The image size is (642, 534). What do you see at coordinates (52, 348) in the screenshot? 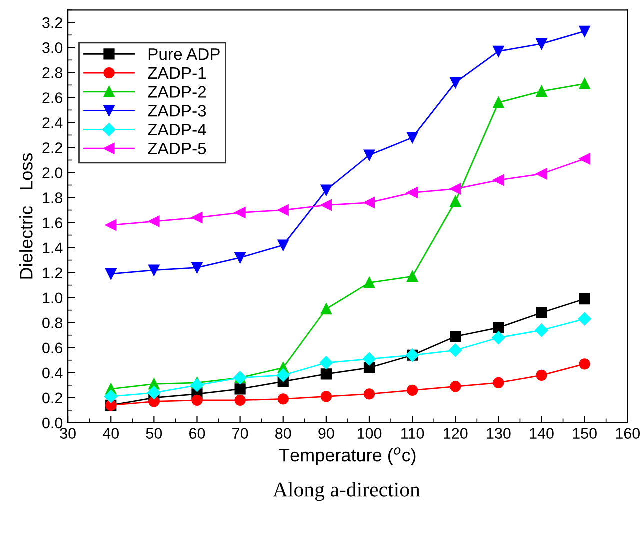
I see `y-tick-label: 0.6` at bounding box center [52, 348].